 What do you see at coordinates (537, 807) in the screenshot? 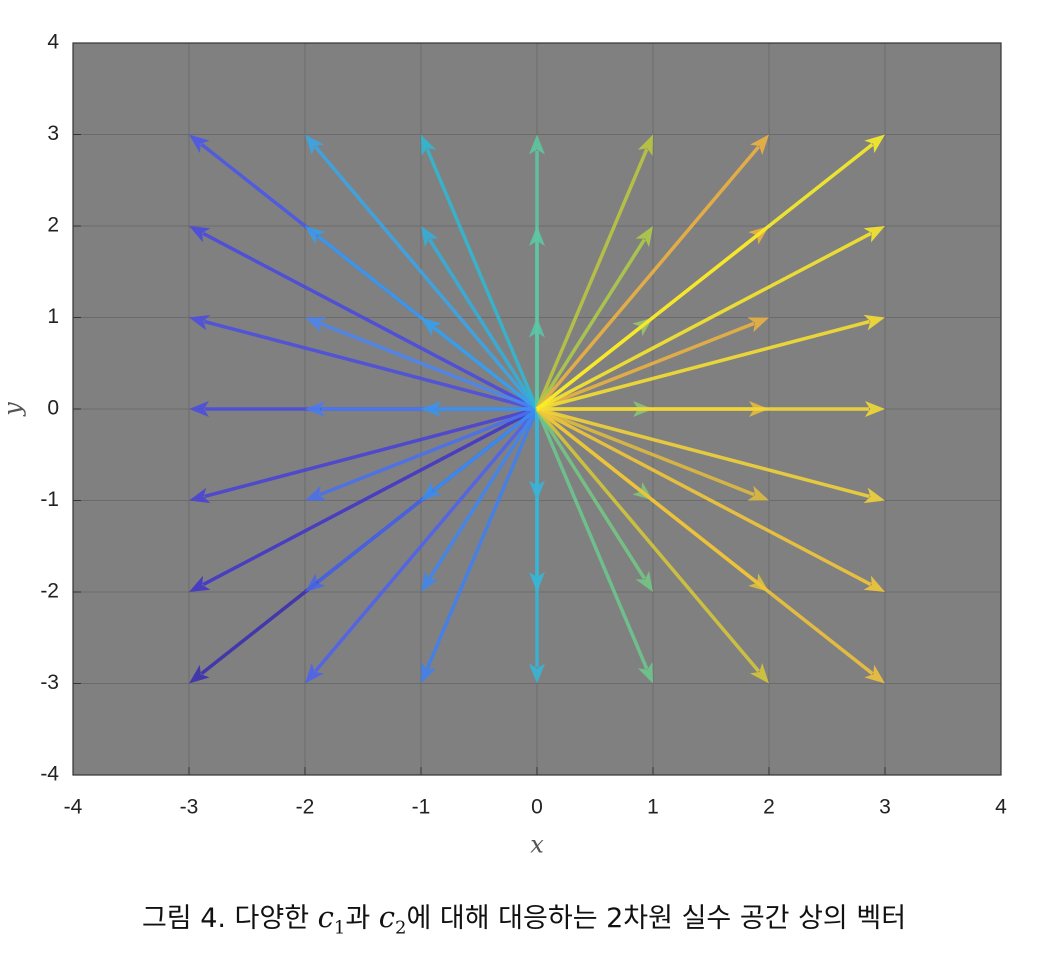
I see `x-tick-label: 0` at bounding box center [537, 807].